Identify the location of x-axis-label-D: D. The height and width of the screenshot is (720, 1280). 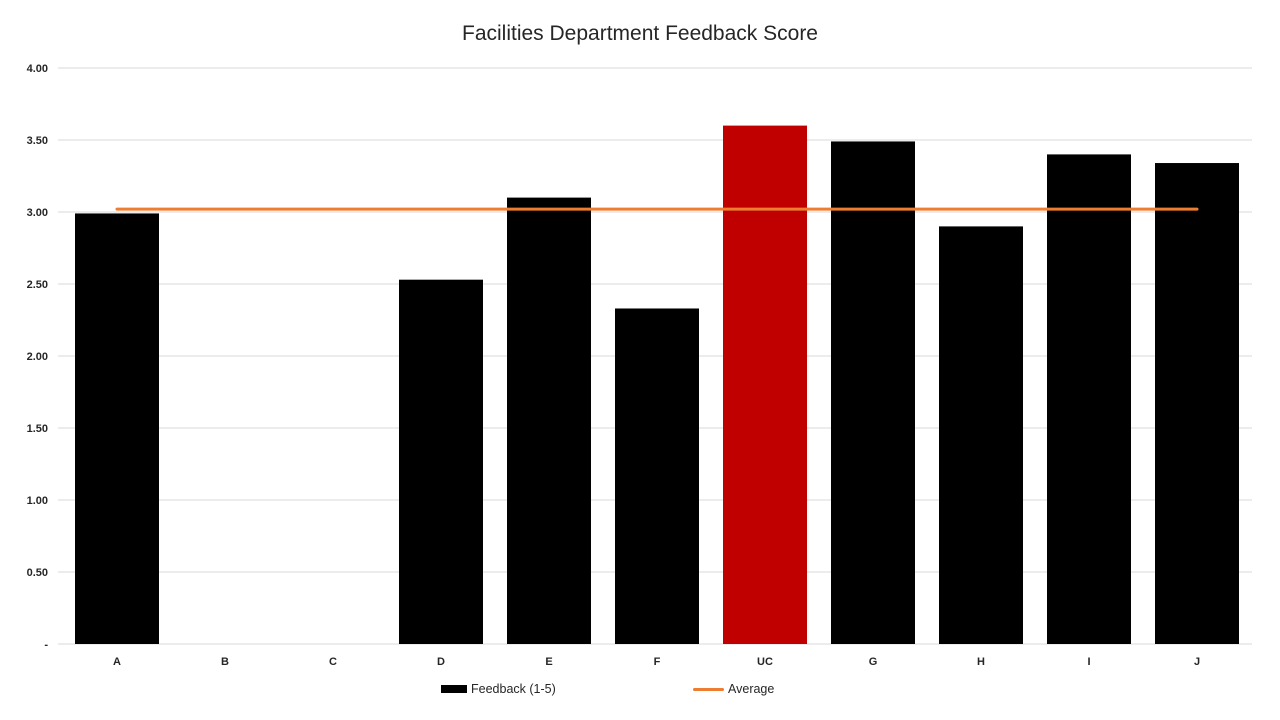
(441, 662).